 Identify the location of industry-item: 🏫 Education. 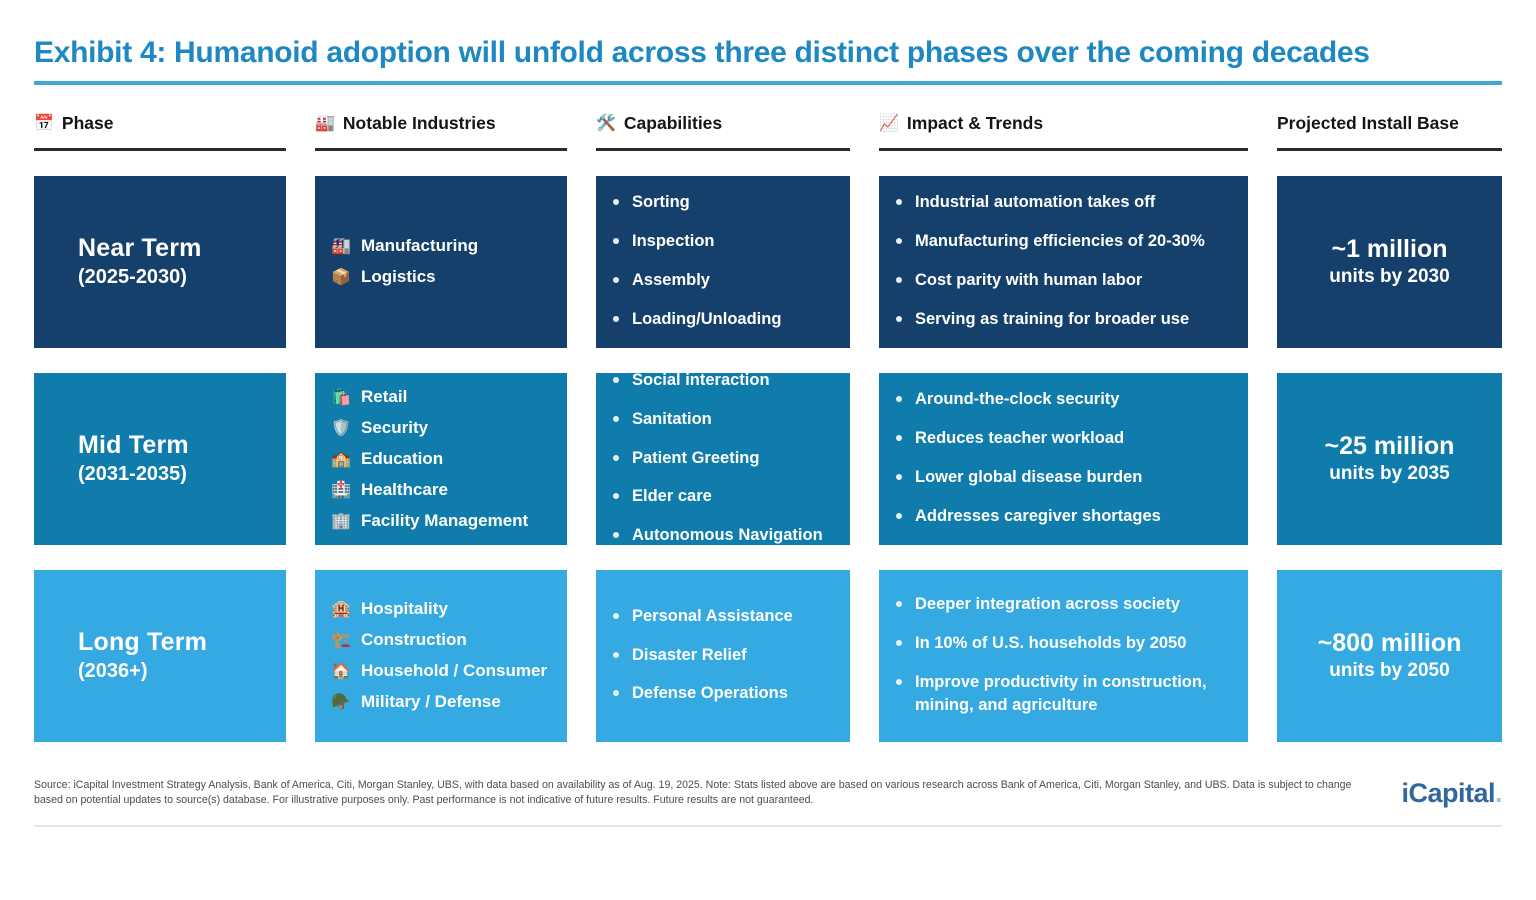
(445, 459).